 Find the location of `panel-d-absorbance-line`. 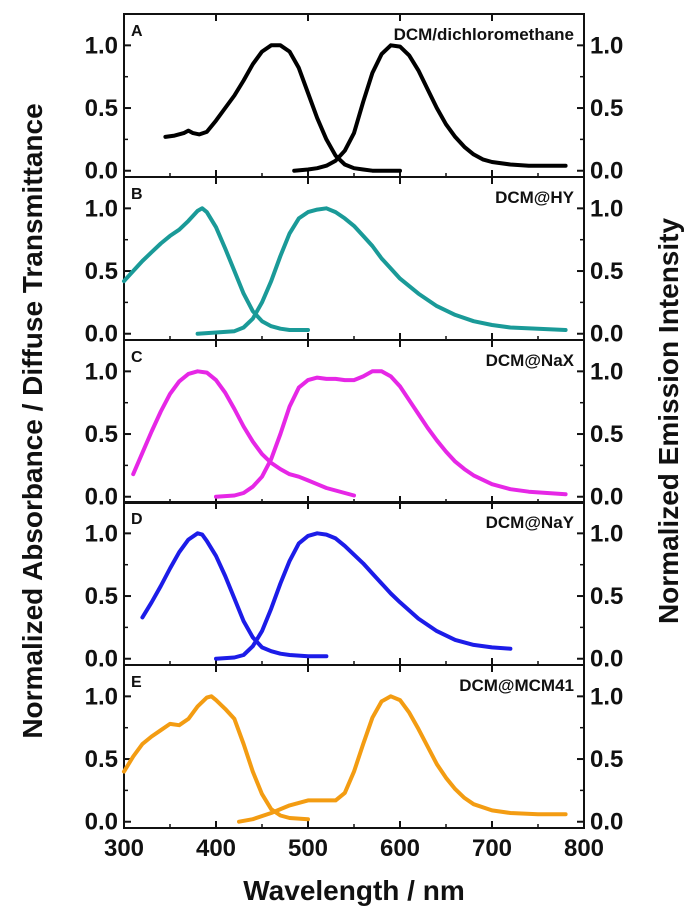

panel-d-absorbance-line is located at coordinates (234, 595).